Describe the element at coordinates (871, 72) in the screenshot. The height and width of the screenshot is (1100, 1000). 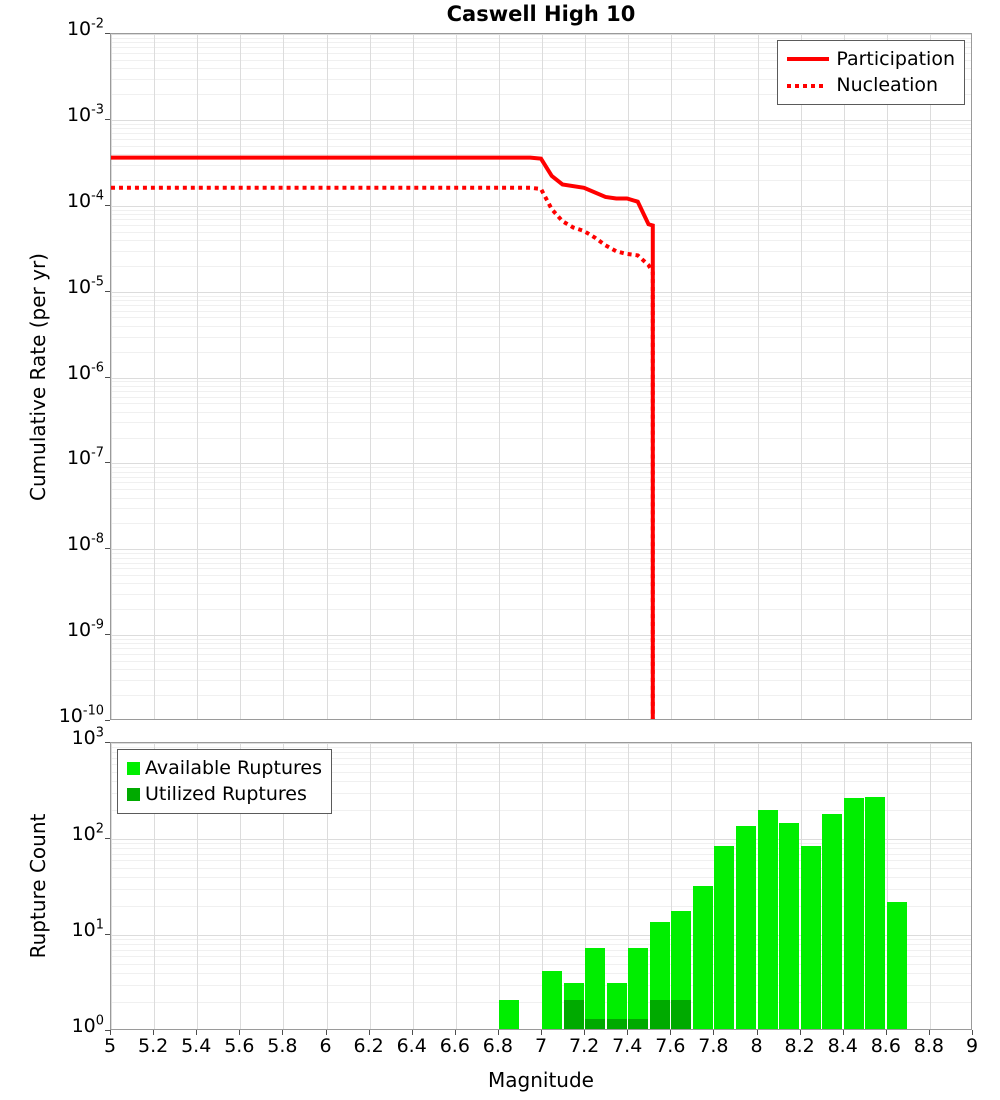
I see `top-plot-legend: Participation Nucleation` at that location.